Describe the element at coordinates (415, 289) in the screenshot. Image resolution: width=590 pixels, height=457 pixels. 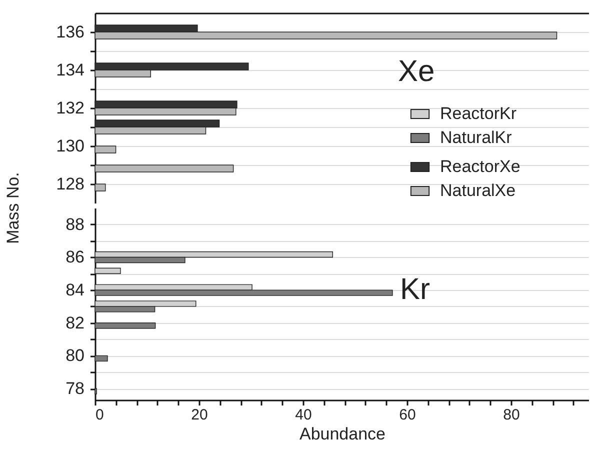
I see `annotation: Kr` at that location.